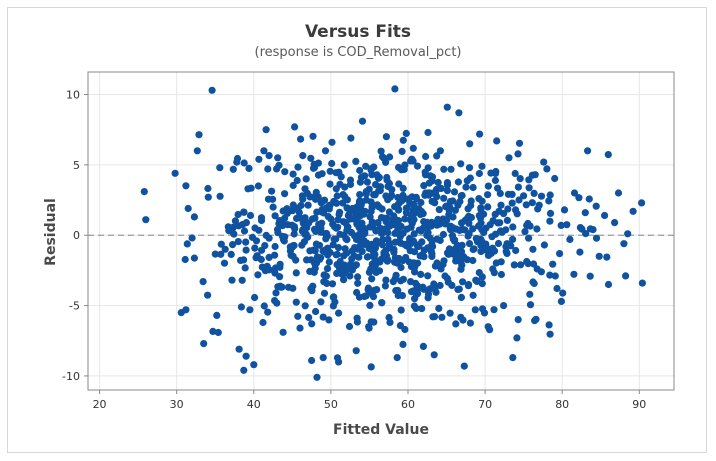 This screenshot has width=716, height=461. I want to click on y-axis-label: Residual, so click(51, 232).